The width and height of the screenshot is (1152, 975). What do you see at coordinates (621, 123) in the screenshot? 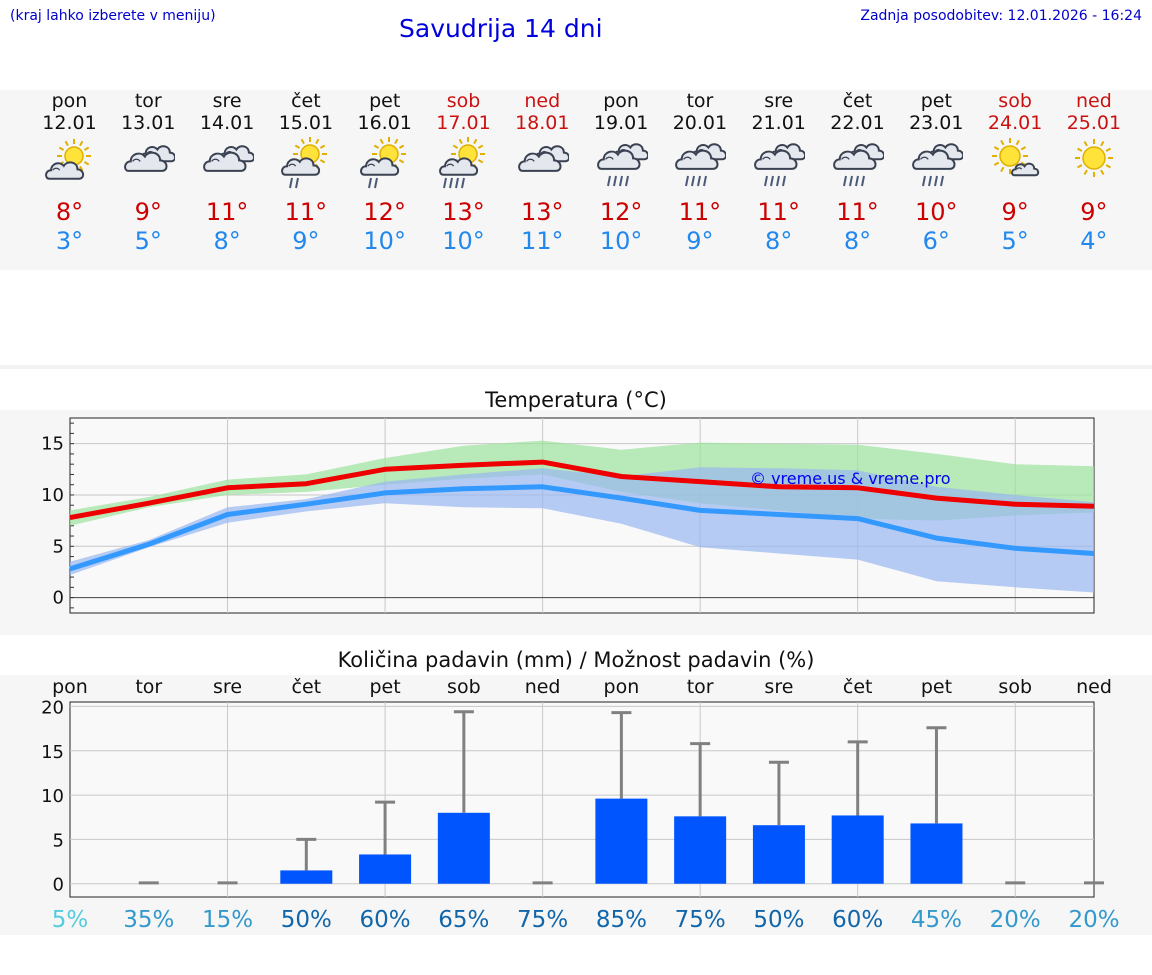
I see `day-date: 19.01` at bounding box center [621, 123].